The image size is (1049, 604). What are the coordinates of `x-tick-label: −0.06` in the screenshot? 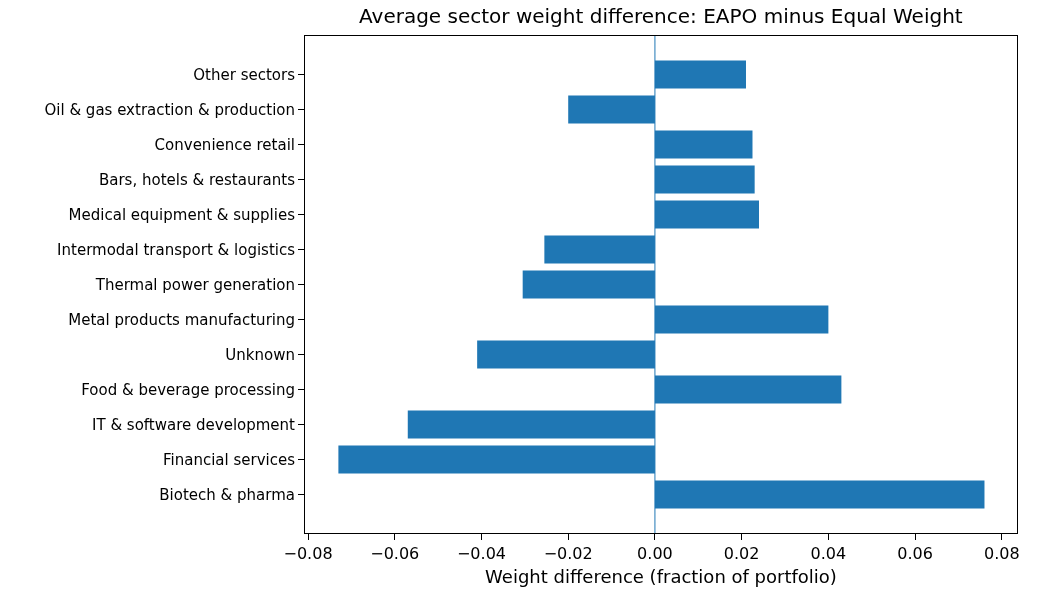 It's located at (395, 554).